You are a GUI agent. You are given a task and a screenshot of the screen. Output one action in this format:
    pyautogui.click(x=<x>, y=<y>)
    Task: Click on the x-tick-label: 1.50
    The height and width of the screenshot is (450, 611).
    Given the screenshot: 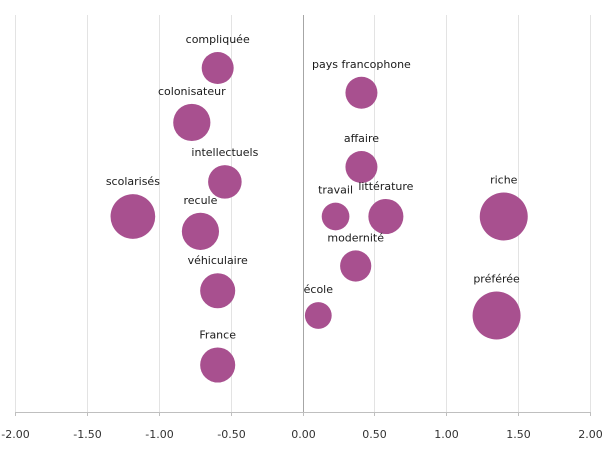 What is the action you would take?
    pyautogui.click(x=518, y=434)
    